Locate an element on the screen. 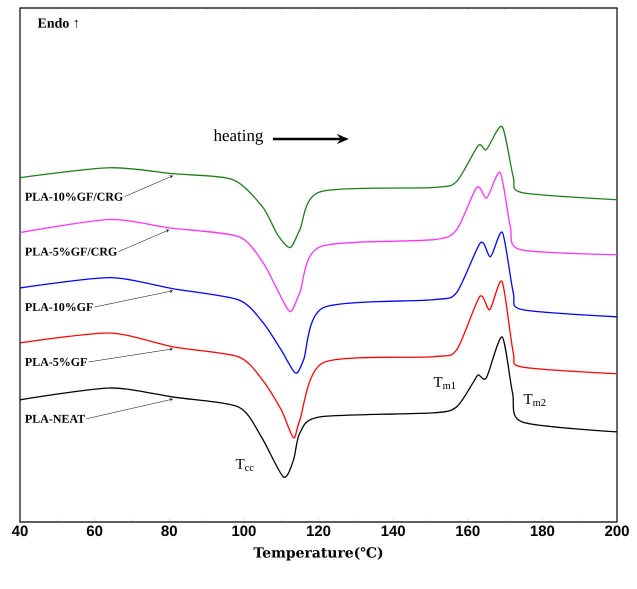 The width and height of the screenshot is (637, 589). series-label: PLA-5%GF is located at coordinates (56, 362).